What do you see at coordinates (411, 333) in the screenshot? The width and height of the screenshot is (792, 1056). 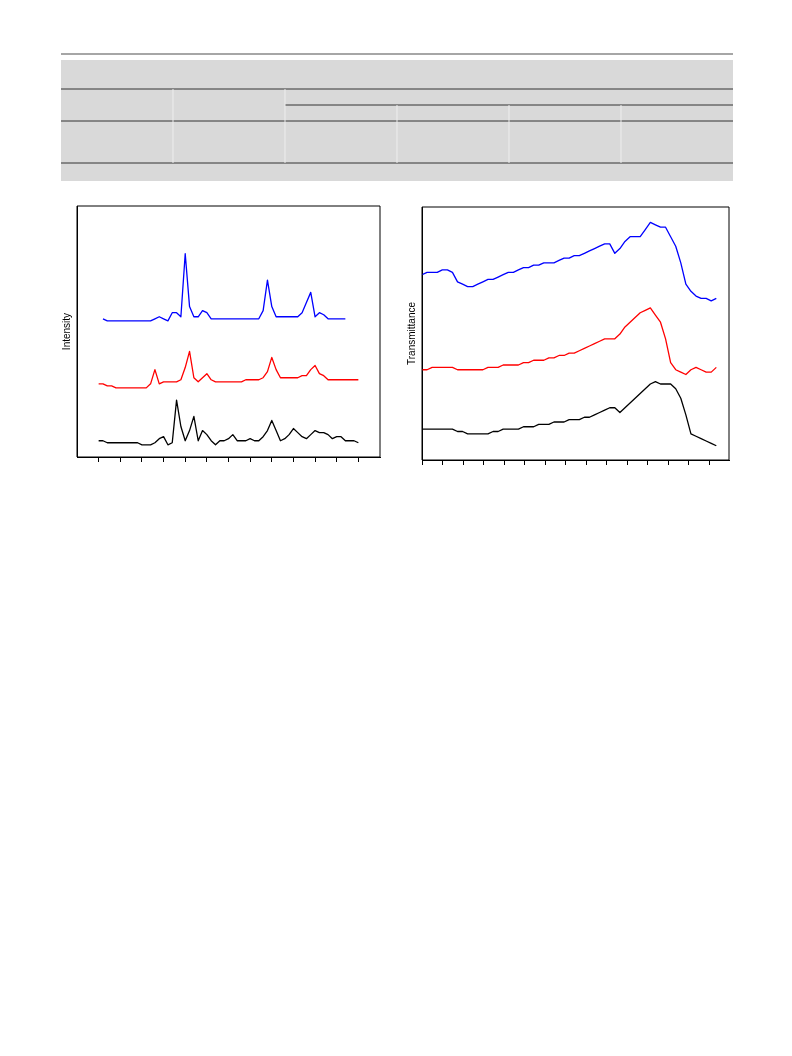 I see `y-axis-title: Transmittance` at bounding box center [411, 333].